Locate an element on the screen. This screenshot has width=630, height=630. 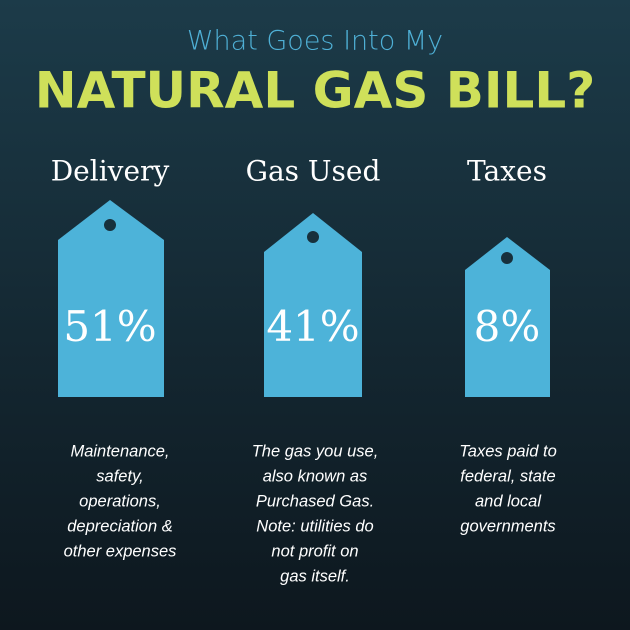
percent: 51% is located at coordinates (109, 326).